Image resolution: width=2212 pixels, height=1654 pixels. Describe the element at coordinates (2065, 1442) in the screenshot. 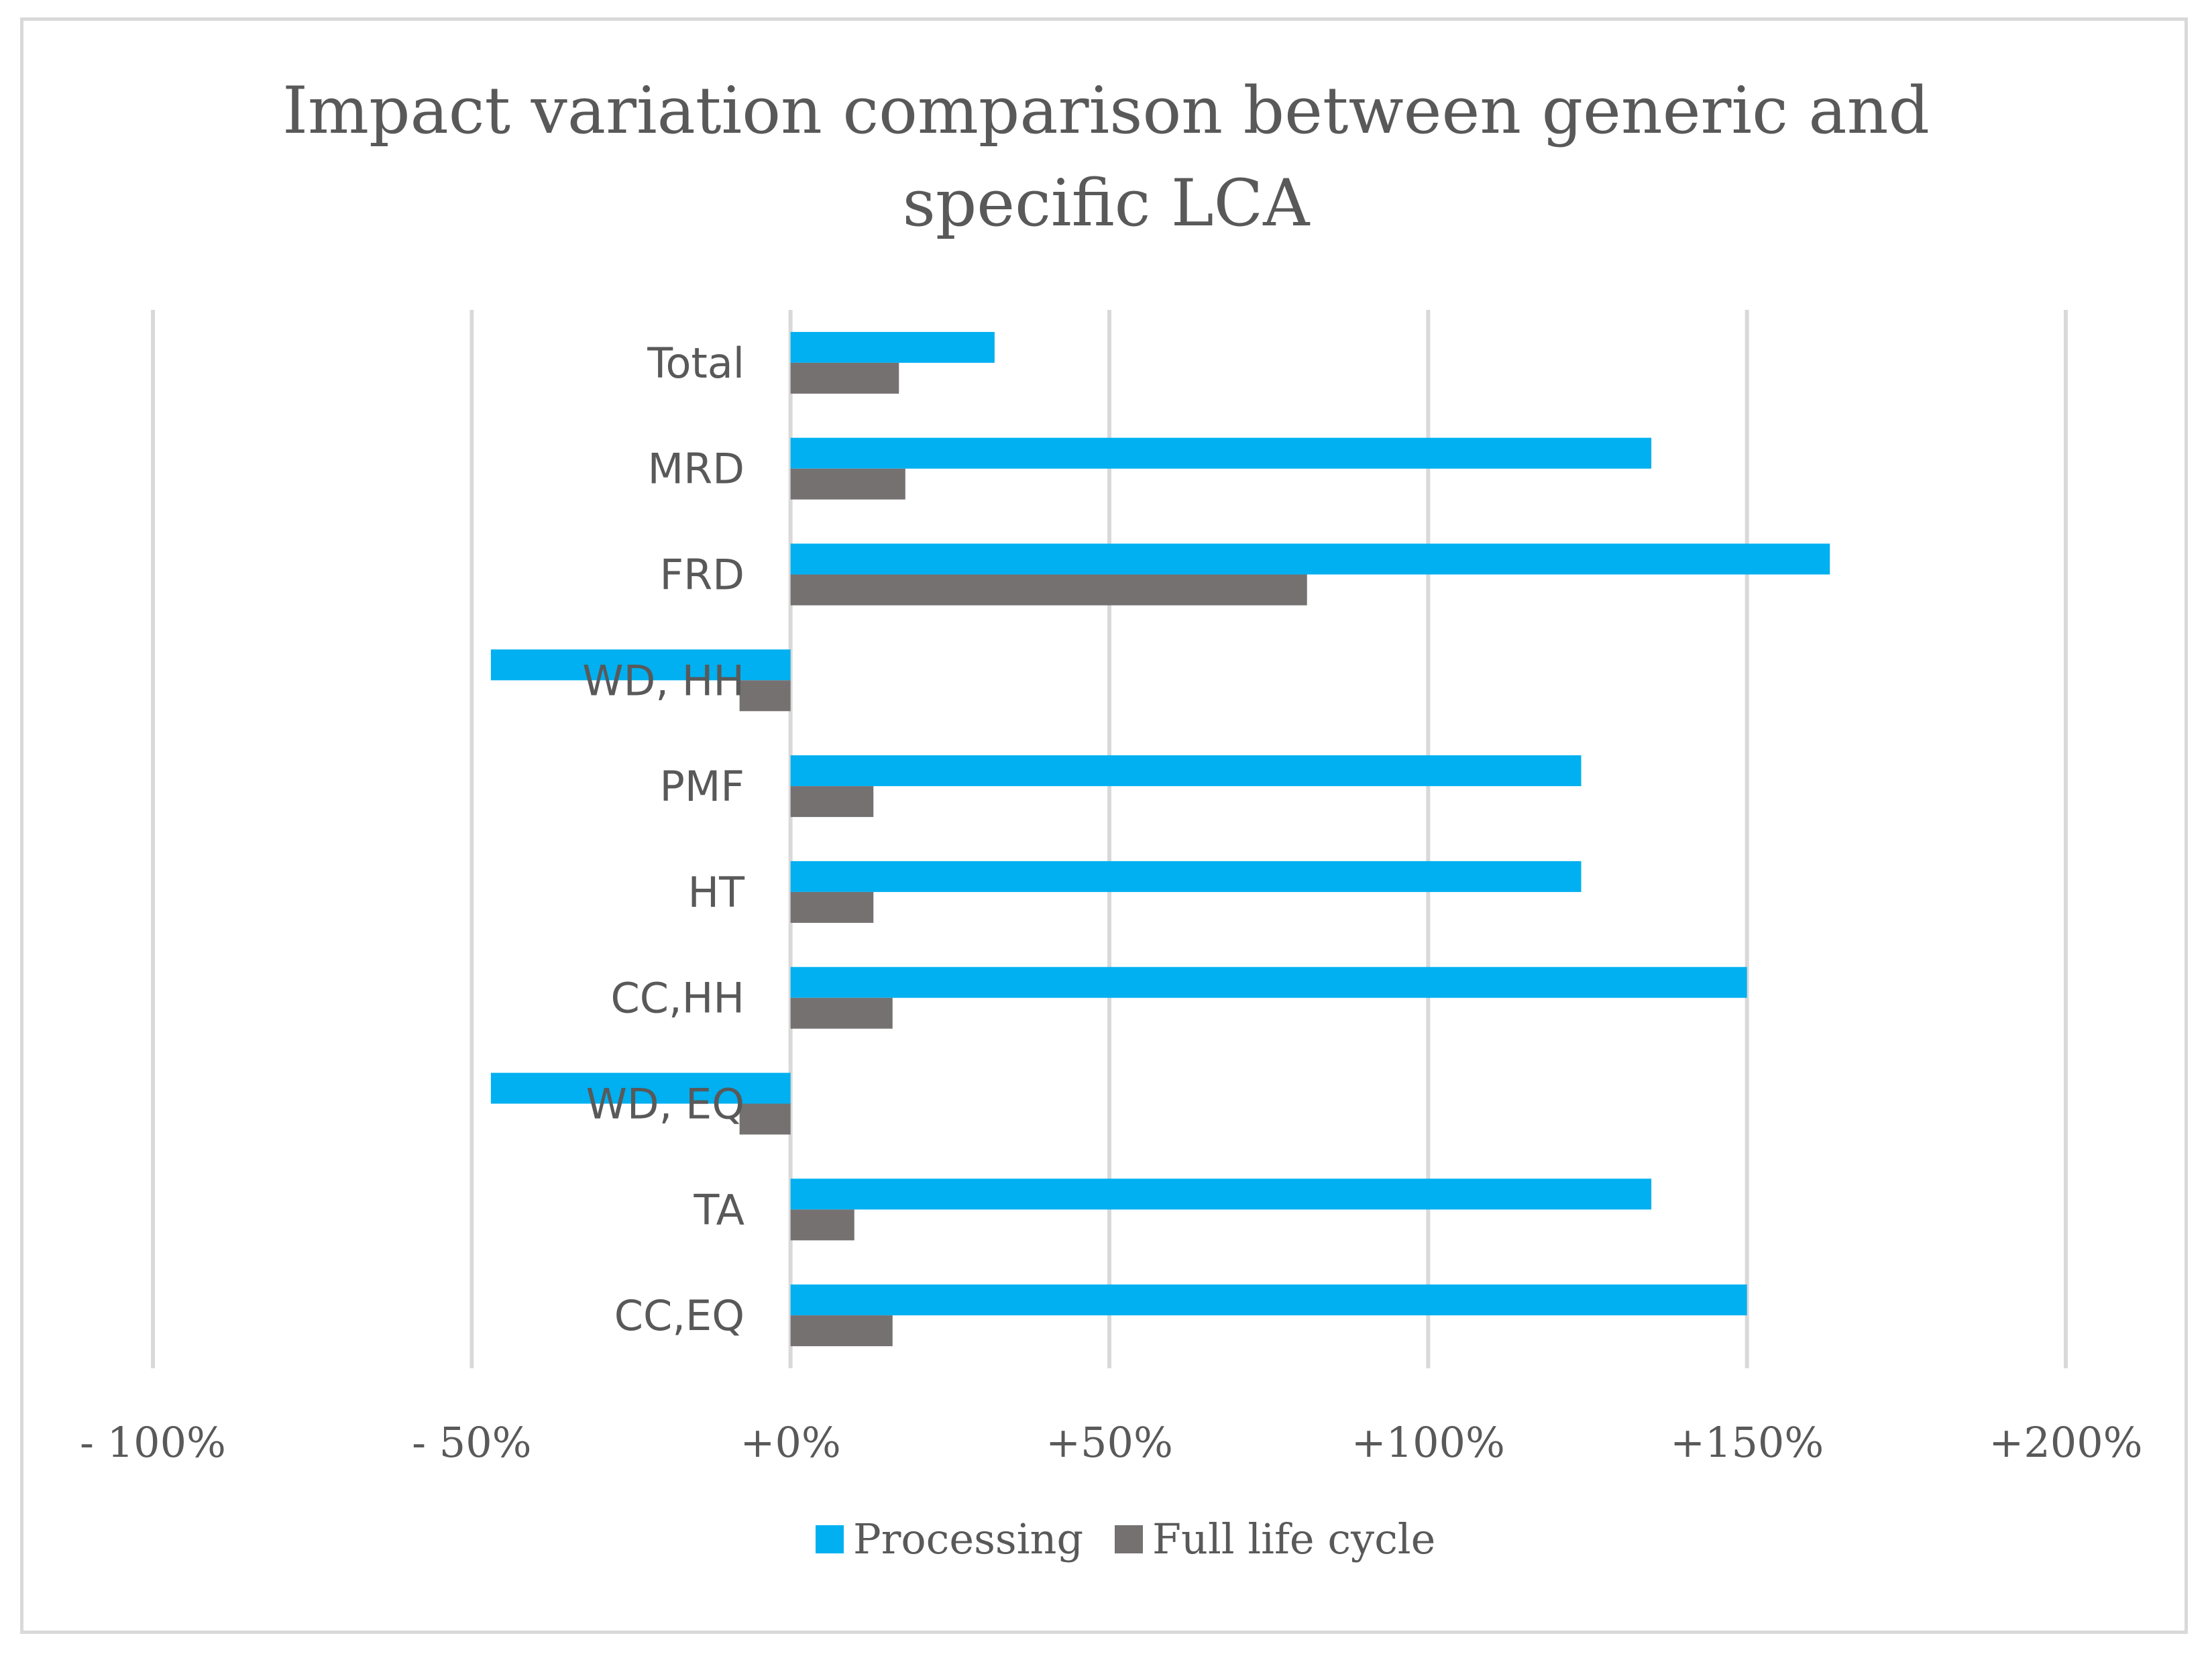

I see `x-tick-label-200: +200%` at that location.